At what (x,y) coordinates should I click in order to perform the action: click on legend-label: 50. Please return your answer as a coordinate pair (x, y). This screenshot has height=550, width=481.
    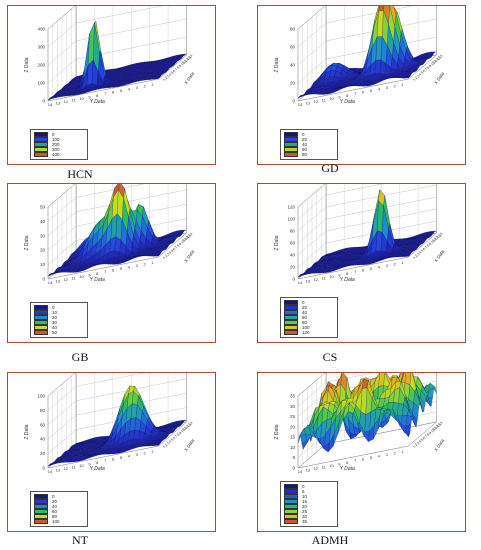
    Looking at the image, I should click on (55, 332).